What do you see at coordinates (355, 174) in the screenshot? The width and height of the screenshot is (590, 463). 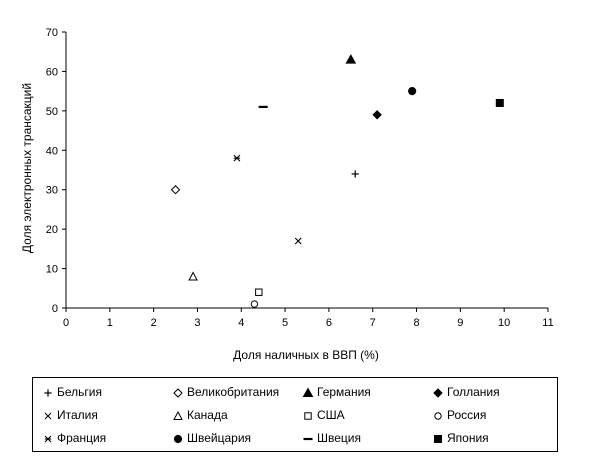 I see `data-point-plus` at bounding box center [355, 174].